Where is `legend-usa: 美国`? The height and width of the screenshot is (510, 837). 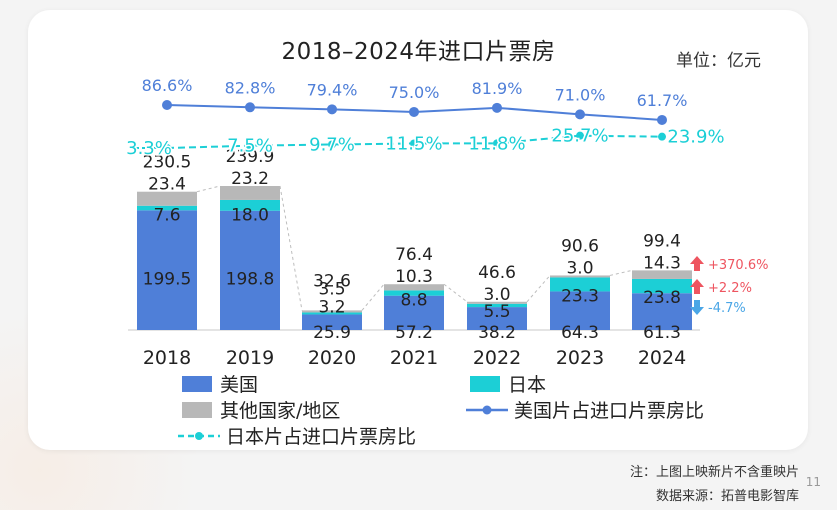
legend-usa: 美国 is located at coordinates (220, 383).